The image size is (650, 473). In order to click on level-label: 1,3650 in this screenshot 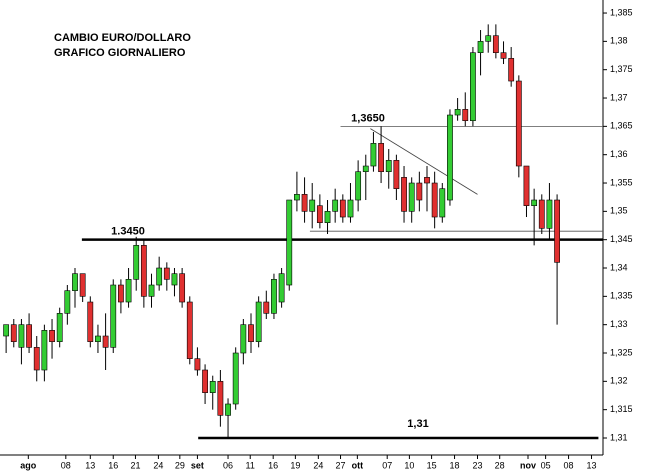, I will do `click(368, 118)`.